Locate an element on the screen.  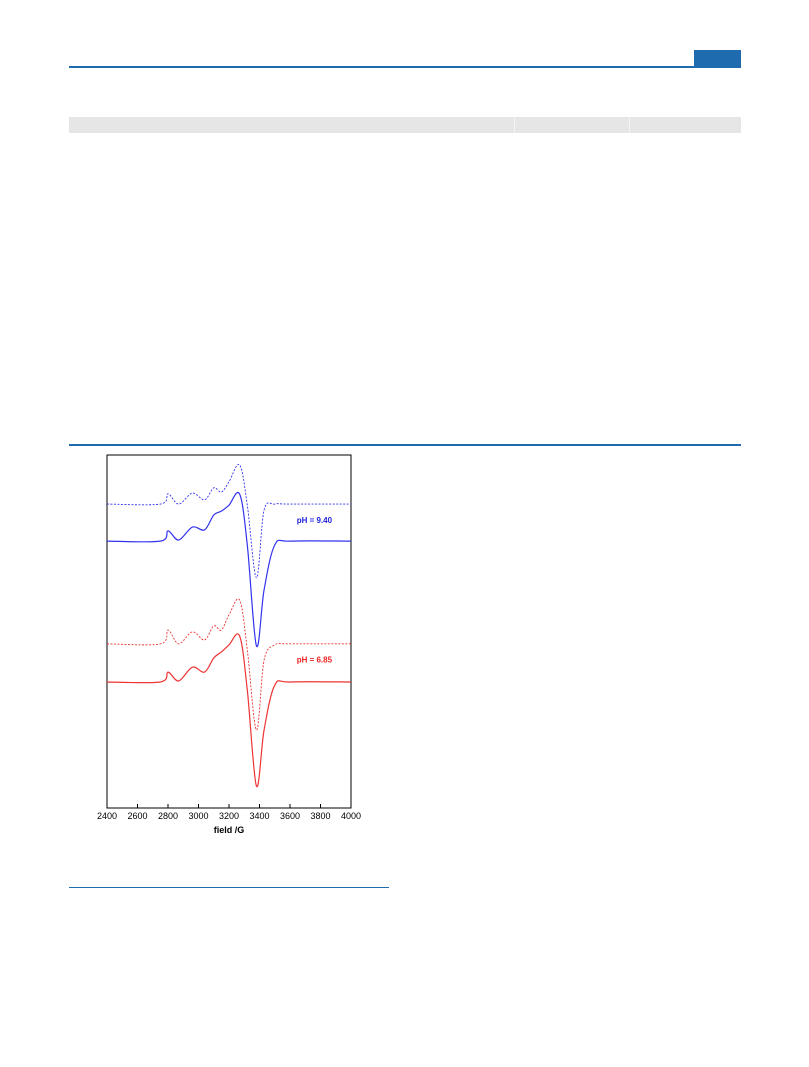
x-tick-label: 3800 is located at coordinates (320, 816).